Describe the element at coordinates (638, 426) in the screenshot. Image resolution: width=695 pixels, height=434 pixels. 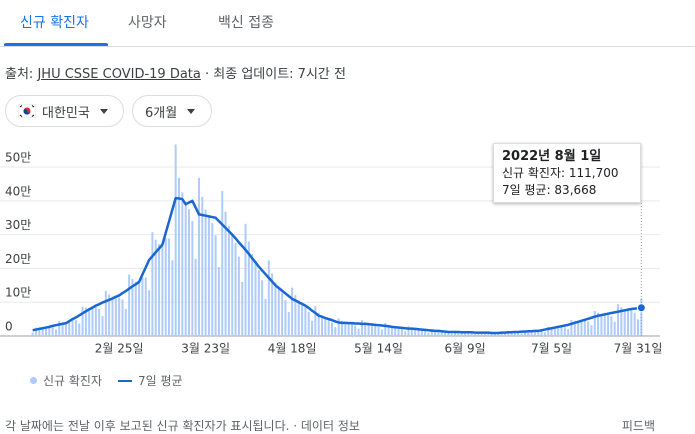
I see `feedback-link: 피드백` at that location.